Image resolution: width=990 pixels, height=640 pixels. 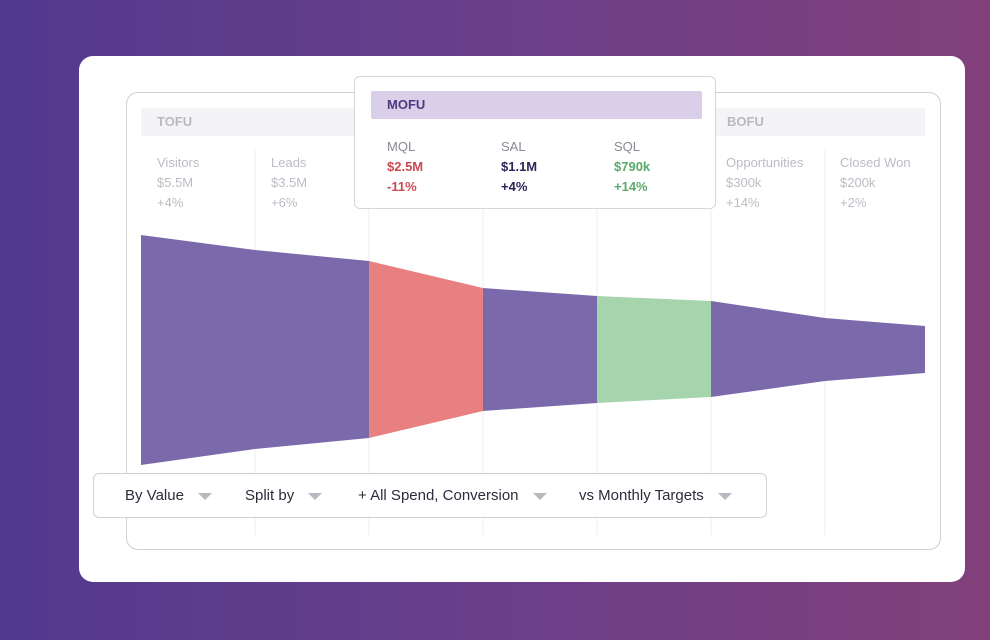 What do you see at coordinates (764, 183) in the screenshot?
I see `stage-column: Opportunities $300k +14%` at bounding box center [764, 183].